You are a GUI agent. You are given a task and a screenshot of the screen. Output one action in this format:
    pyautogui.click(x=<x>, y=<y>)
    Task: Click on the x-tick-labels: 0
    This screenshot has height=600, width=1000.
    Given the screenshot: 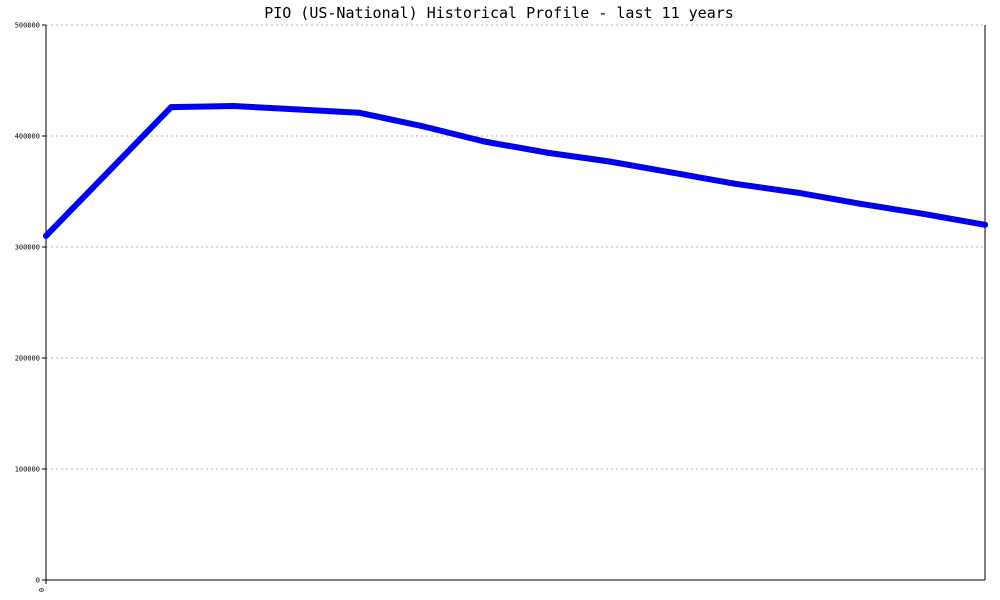 What is the action you would take?
    pyautogui.click(x=42, y=590)
    